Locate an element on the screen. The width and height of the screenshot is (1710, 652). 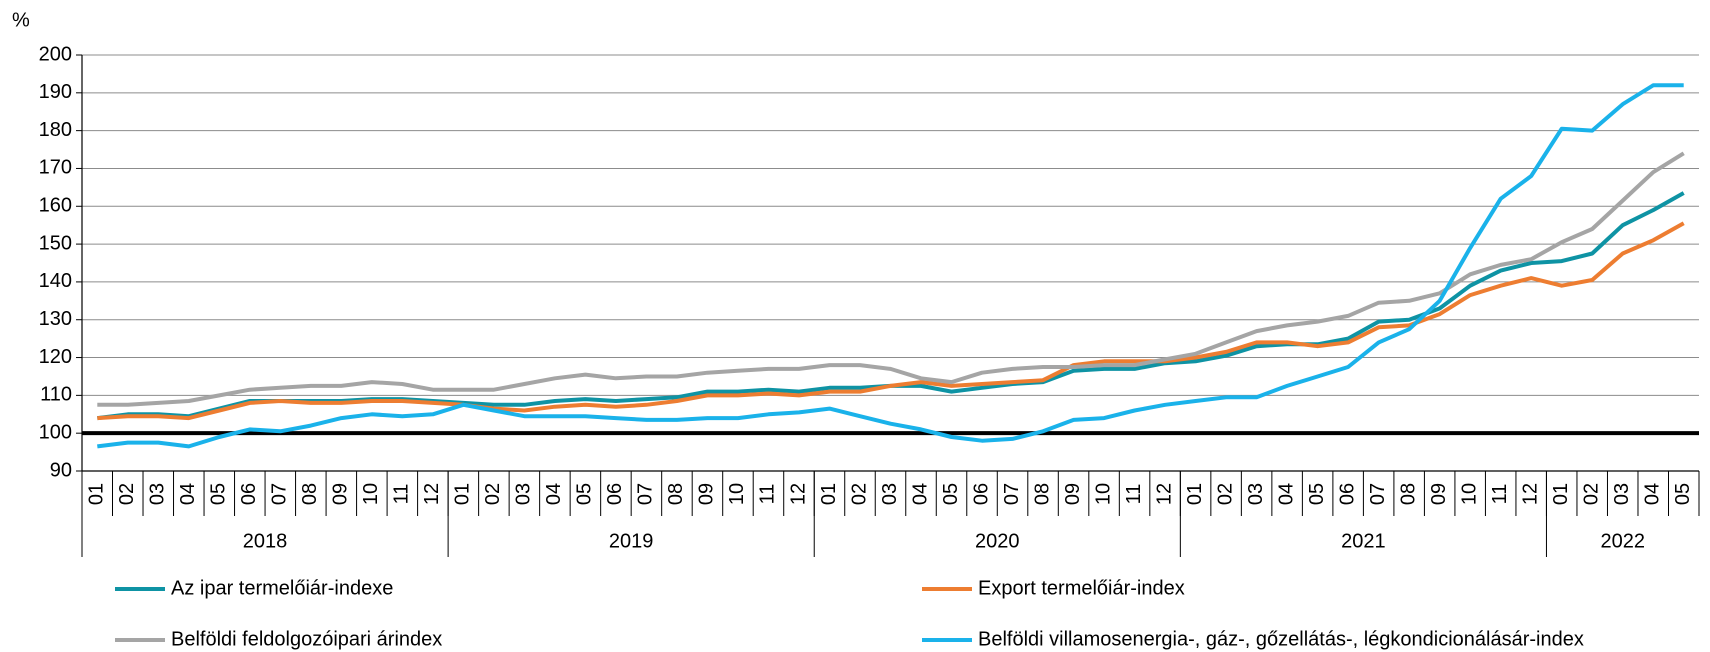
y-tick-label: 110 is located at coordinates (56, 395).